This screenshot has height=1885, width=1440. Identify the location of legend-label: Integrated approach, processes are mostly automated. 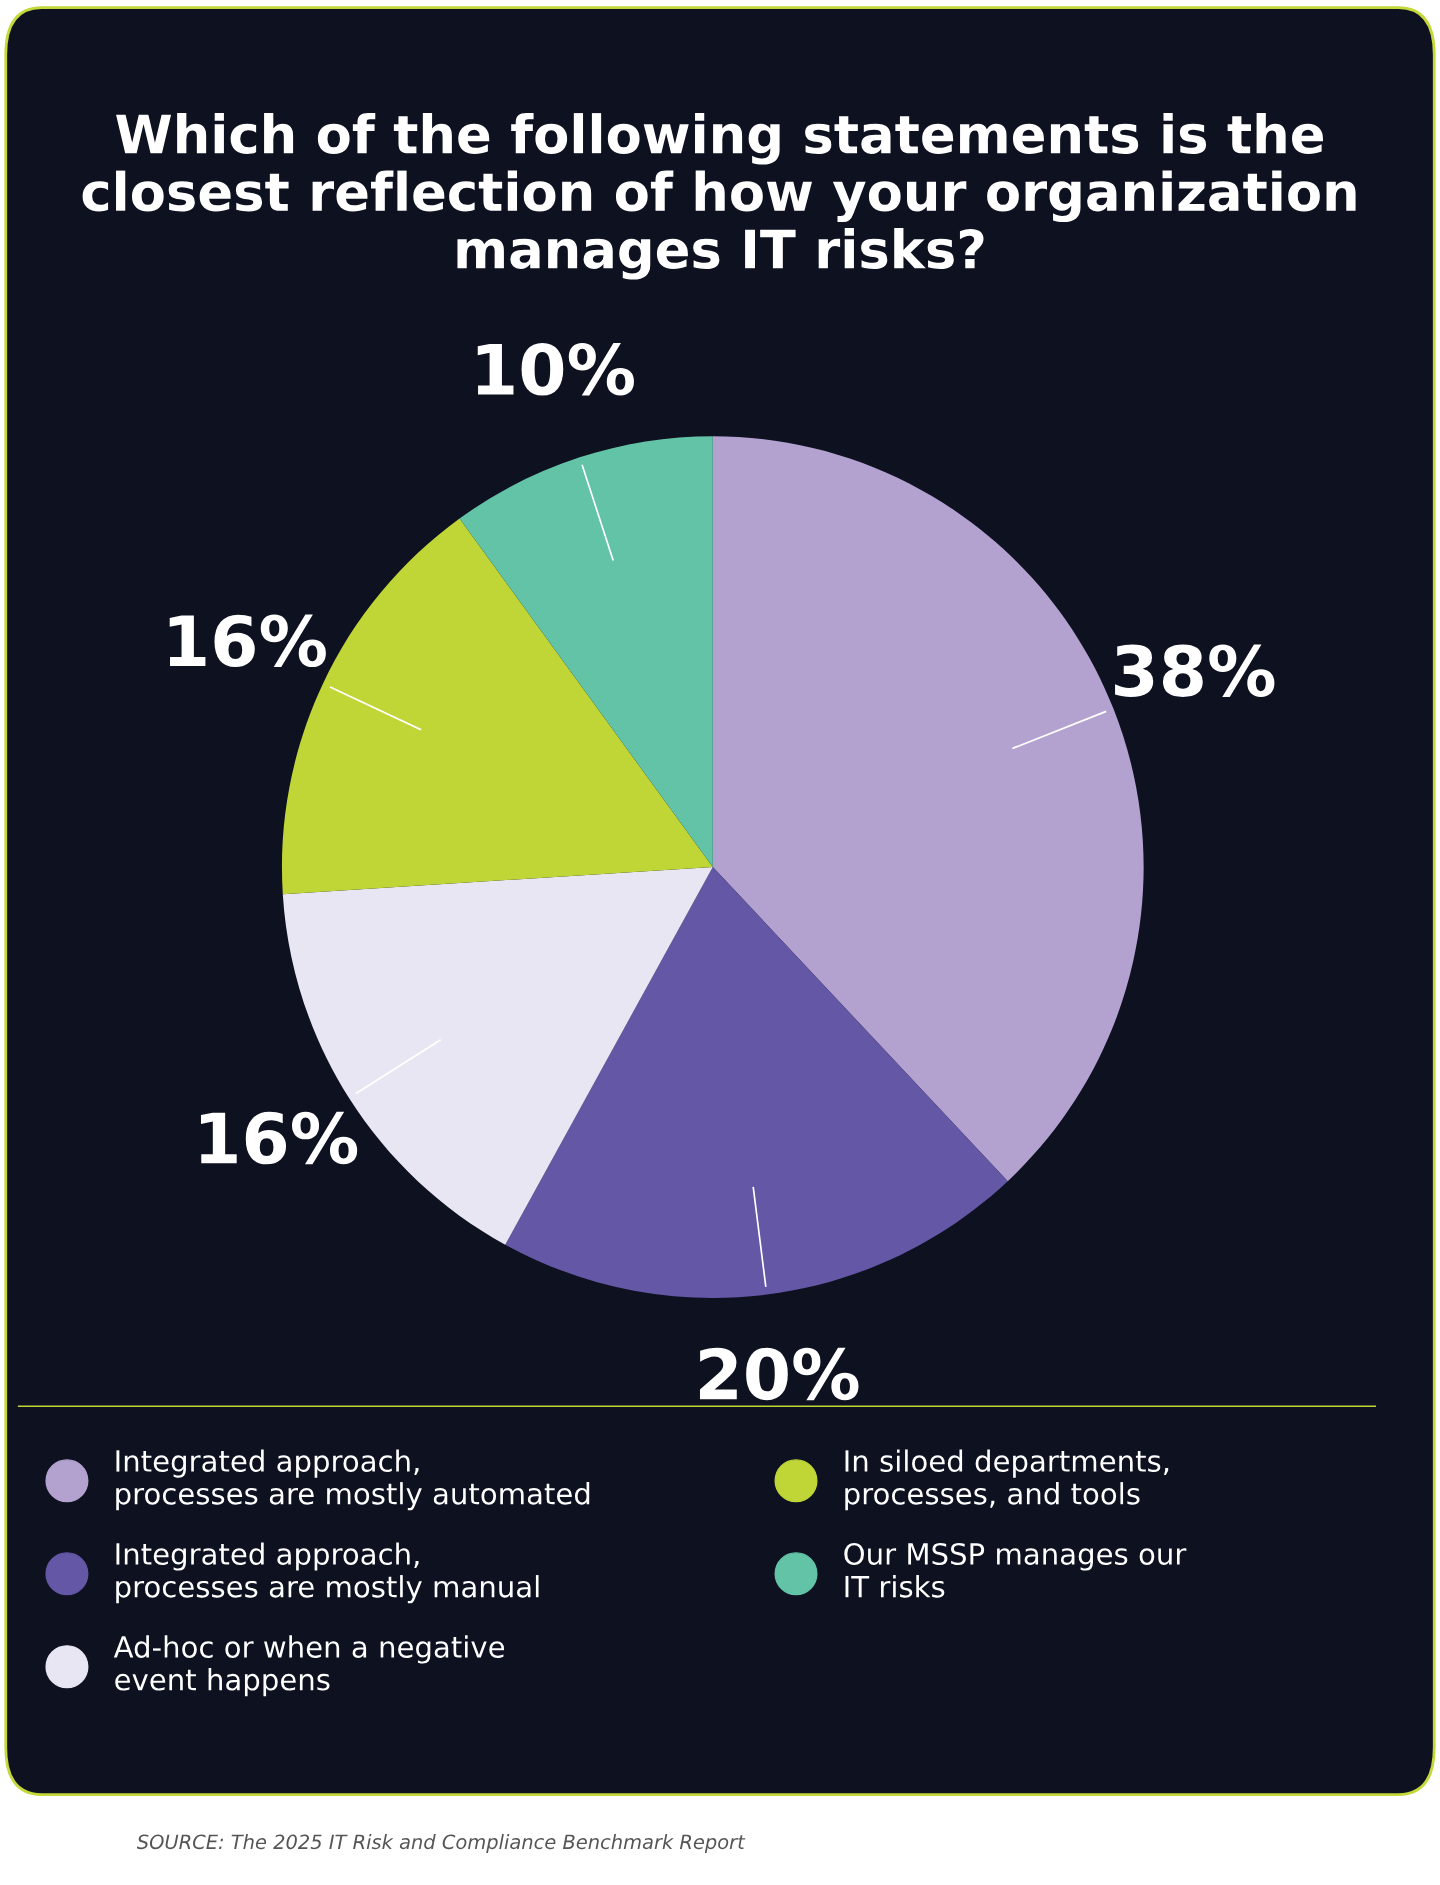
(353, 1480).